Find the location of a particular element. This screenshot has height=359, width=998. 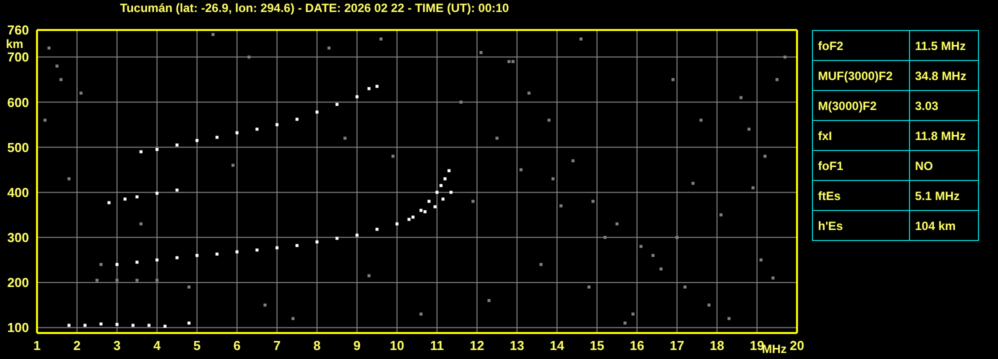

y-tick-label: 600 is located at coordinates (18, 102).